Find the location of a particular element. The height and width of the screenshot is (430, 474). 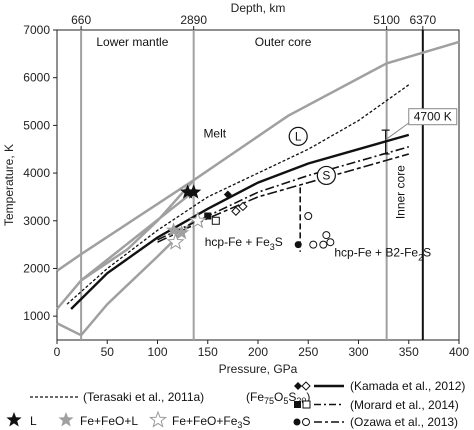

legend-diamond-filled is located at coordinates (298, 386).